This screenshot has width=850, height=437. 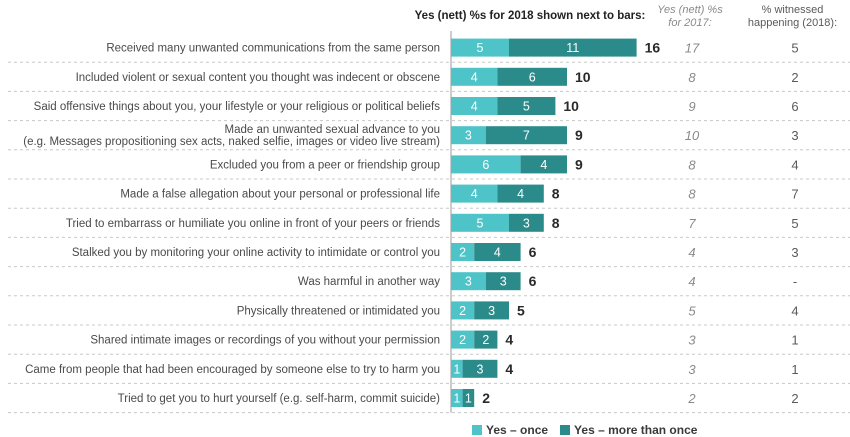 I want to click on total-label: 5, so click(x=521, y=310).